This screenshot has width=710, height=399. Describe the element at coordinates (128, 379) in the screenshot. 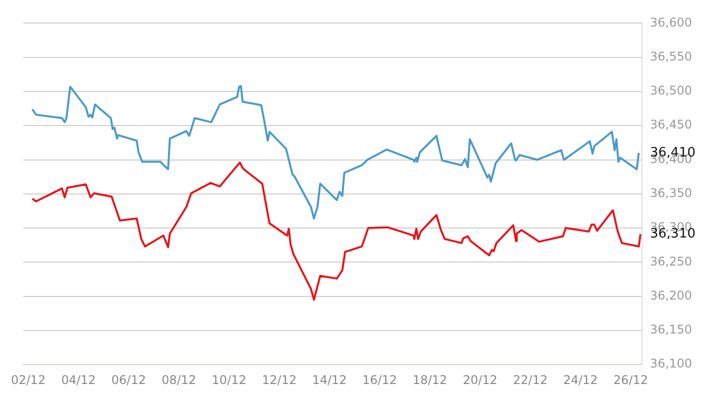

I see `x-tick-label: 06/12` at that location.